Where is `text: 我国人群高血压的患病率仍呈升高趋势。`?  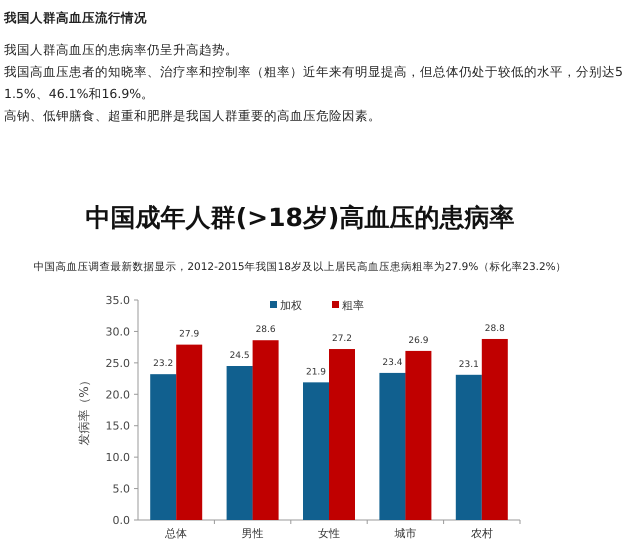
text: 我国人群高血压的患病率仍呈升高趋势。 is located at coordinates (121, 49).